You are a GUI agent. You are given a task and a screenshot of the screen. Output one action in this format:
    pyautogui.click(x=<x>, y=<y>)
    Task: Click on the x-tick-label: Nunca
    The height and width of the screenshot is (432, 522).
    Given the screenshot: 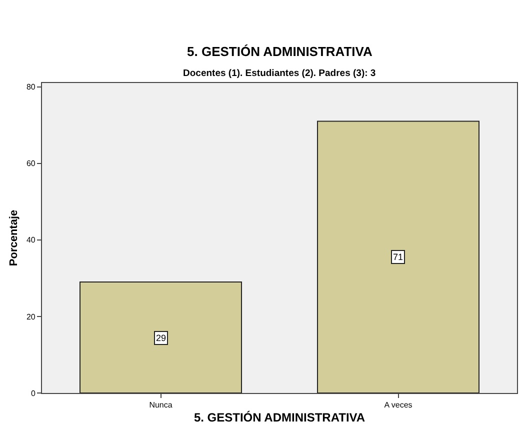 What is the action you would take?
    pyautogui.click(x=161, y=405)
    